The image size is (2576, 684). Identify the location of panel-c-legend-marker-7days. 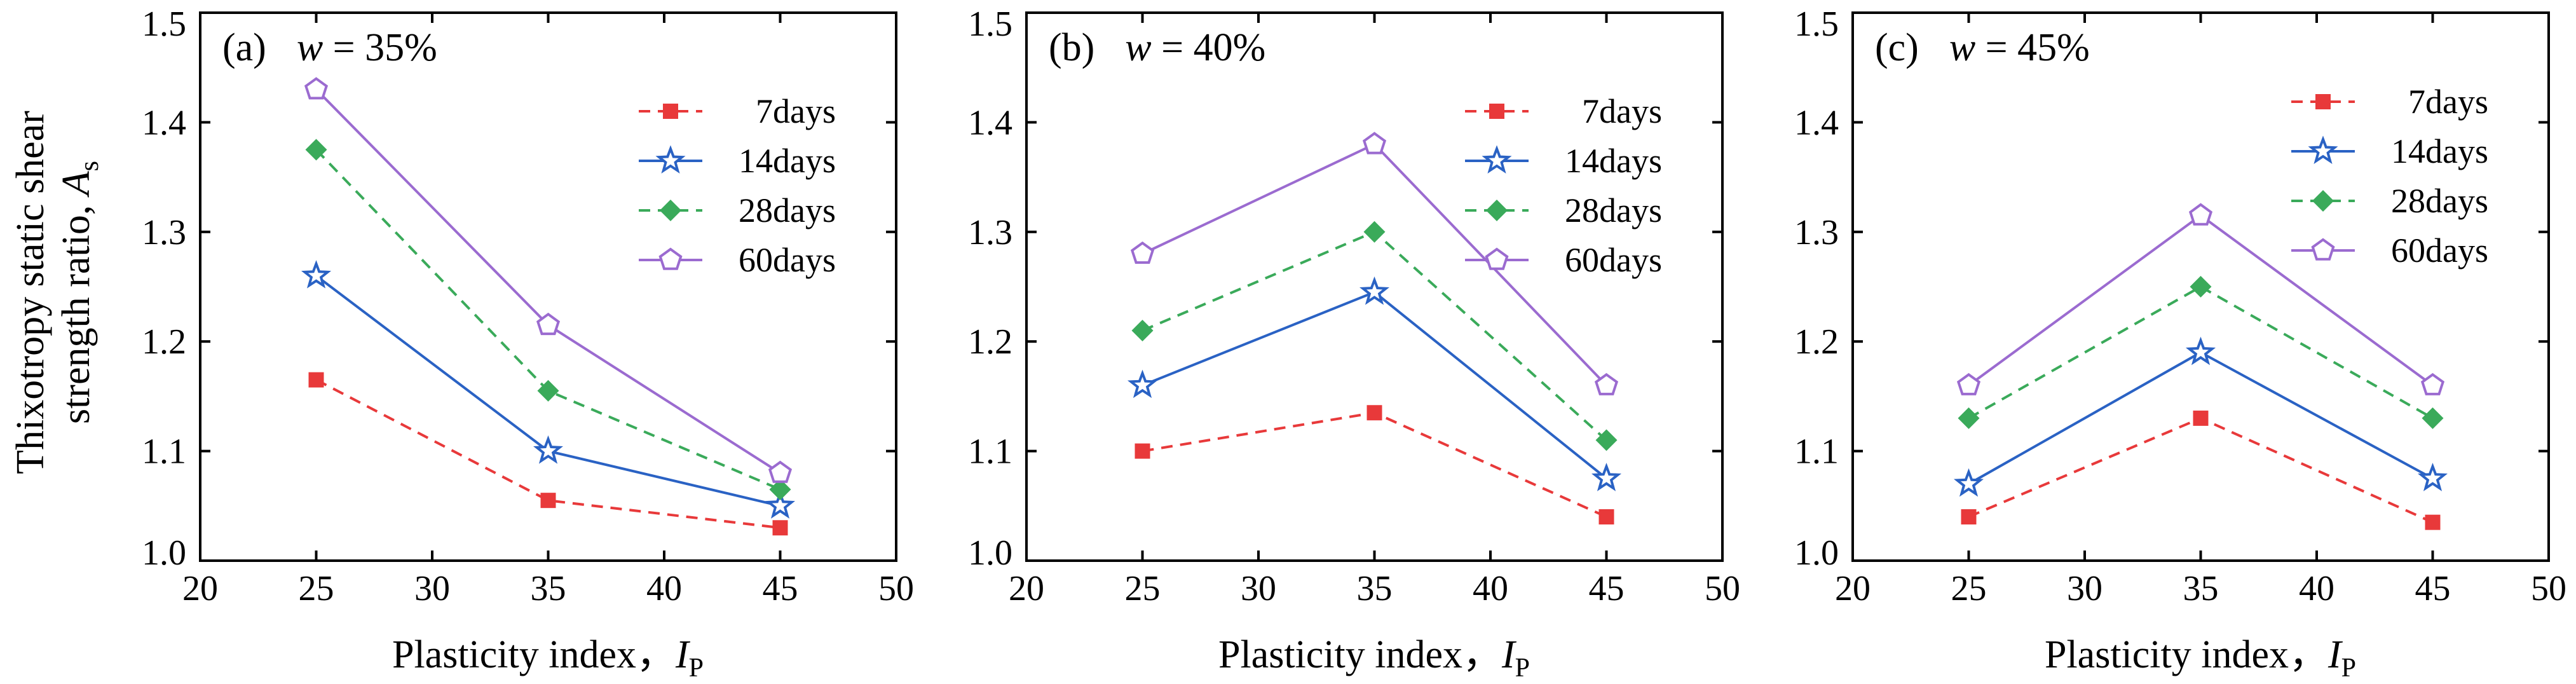
(2323, 102).